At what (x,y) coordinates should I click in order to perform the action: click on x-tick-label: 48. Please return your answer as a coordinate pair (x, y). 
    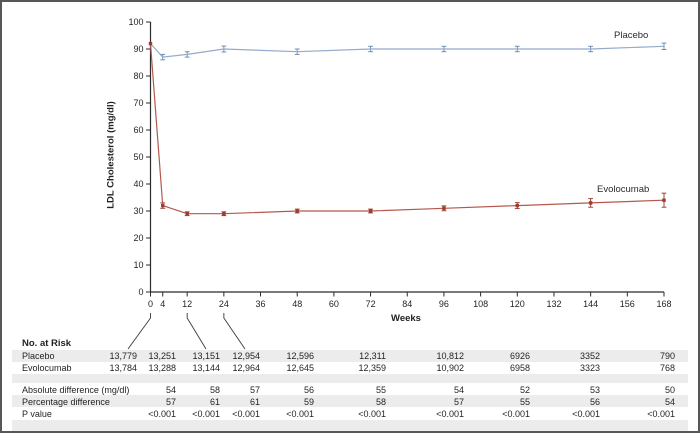
    Looking at the image, I should click on (297, 304).